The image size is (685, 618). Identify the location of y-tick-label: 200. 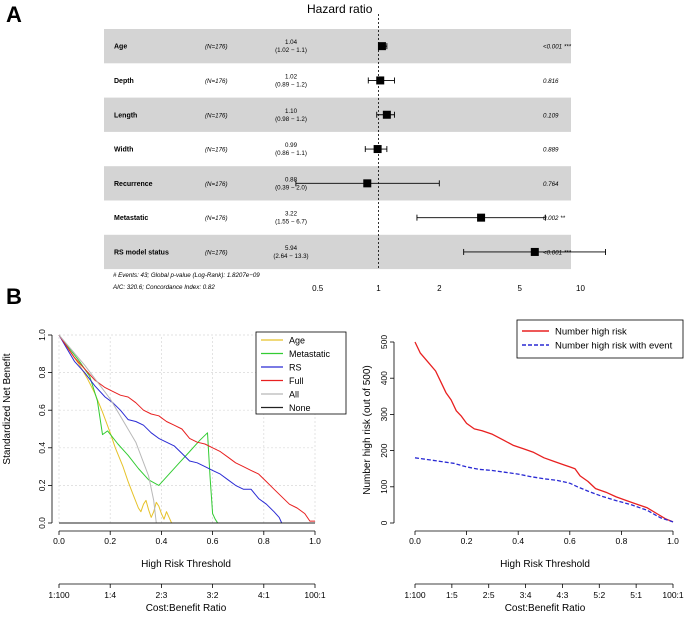
(384, 450).